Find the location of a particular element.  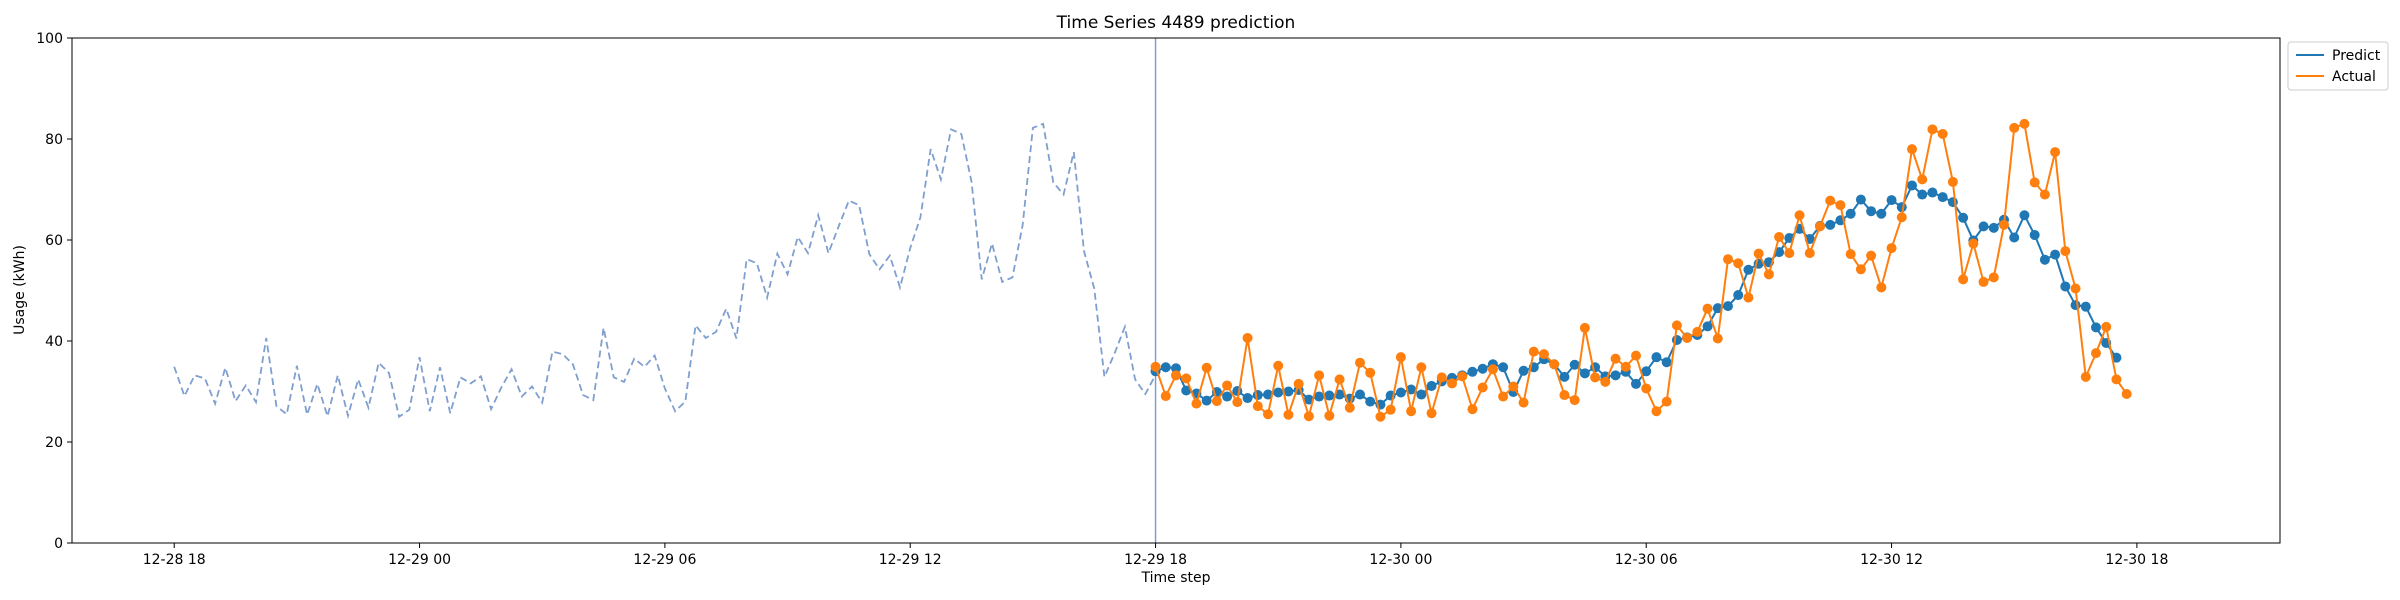

x-tick-label: 12-29 00 is located at coordinates (419, 560).